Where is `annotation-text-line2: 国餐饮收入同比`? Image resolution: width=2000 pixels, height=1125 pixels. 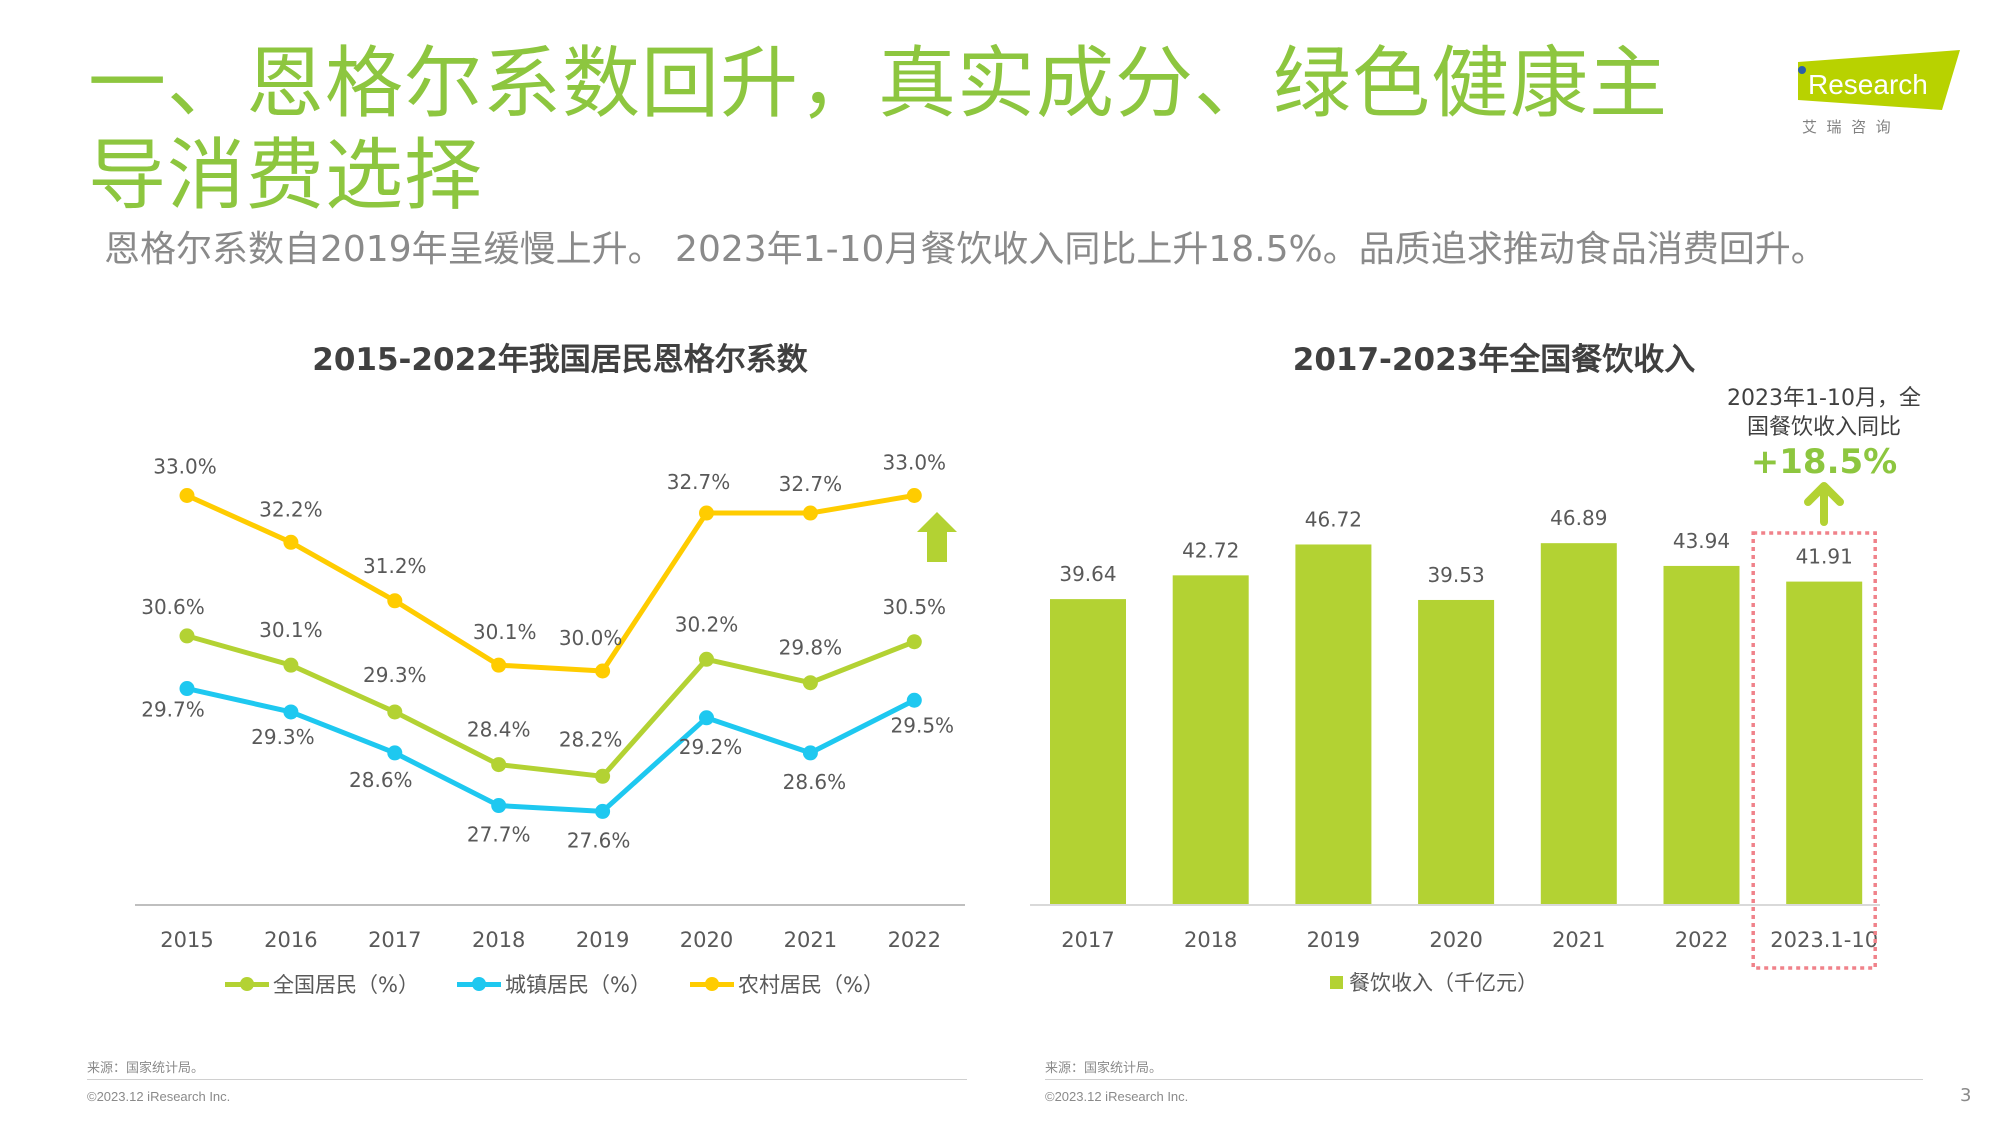 annotation-text-line2: 国餐饮收入同比 is located at coordinates (1824, 427).